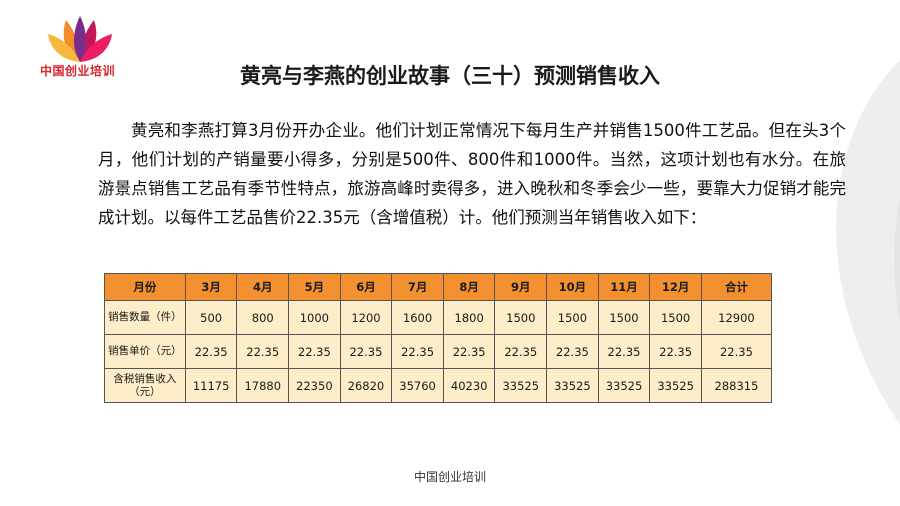 The image size is (900, 506). I want to click on slide-title: 黄亮与李燕的创业故事（三十）预测销售收入, so click(450, 76).